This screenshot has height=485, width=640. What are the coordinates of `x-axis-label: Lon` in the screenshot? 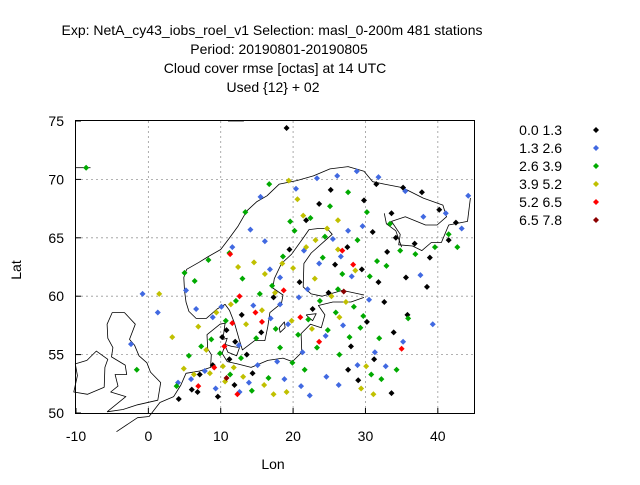 It's located at (272, 464).